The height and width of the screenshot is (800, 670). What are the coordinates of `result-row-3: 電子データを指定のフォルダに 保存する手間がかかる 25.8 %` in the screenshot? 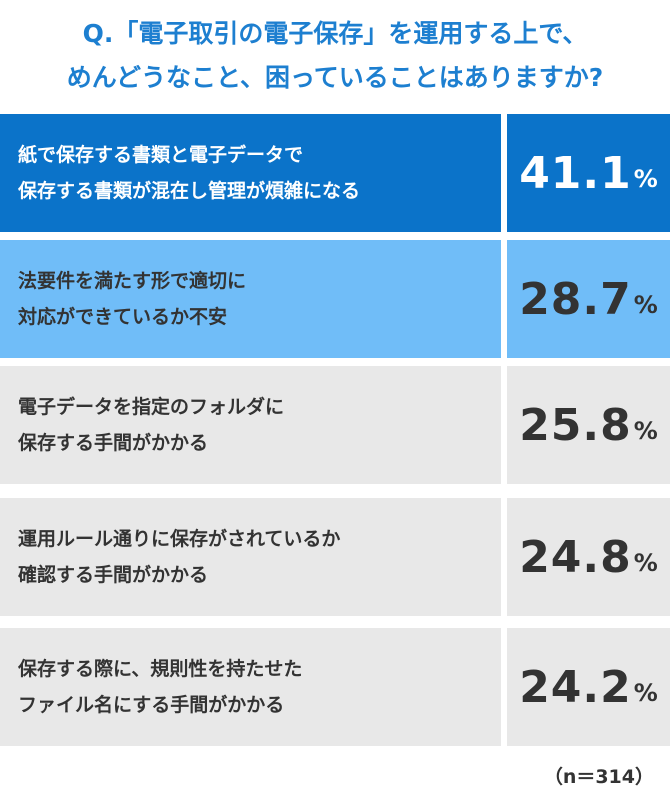 It's located at (335, 425).